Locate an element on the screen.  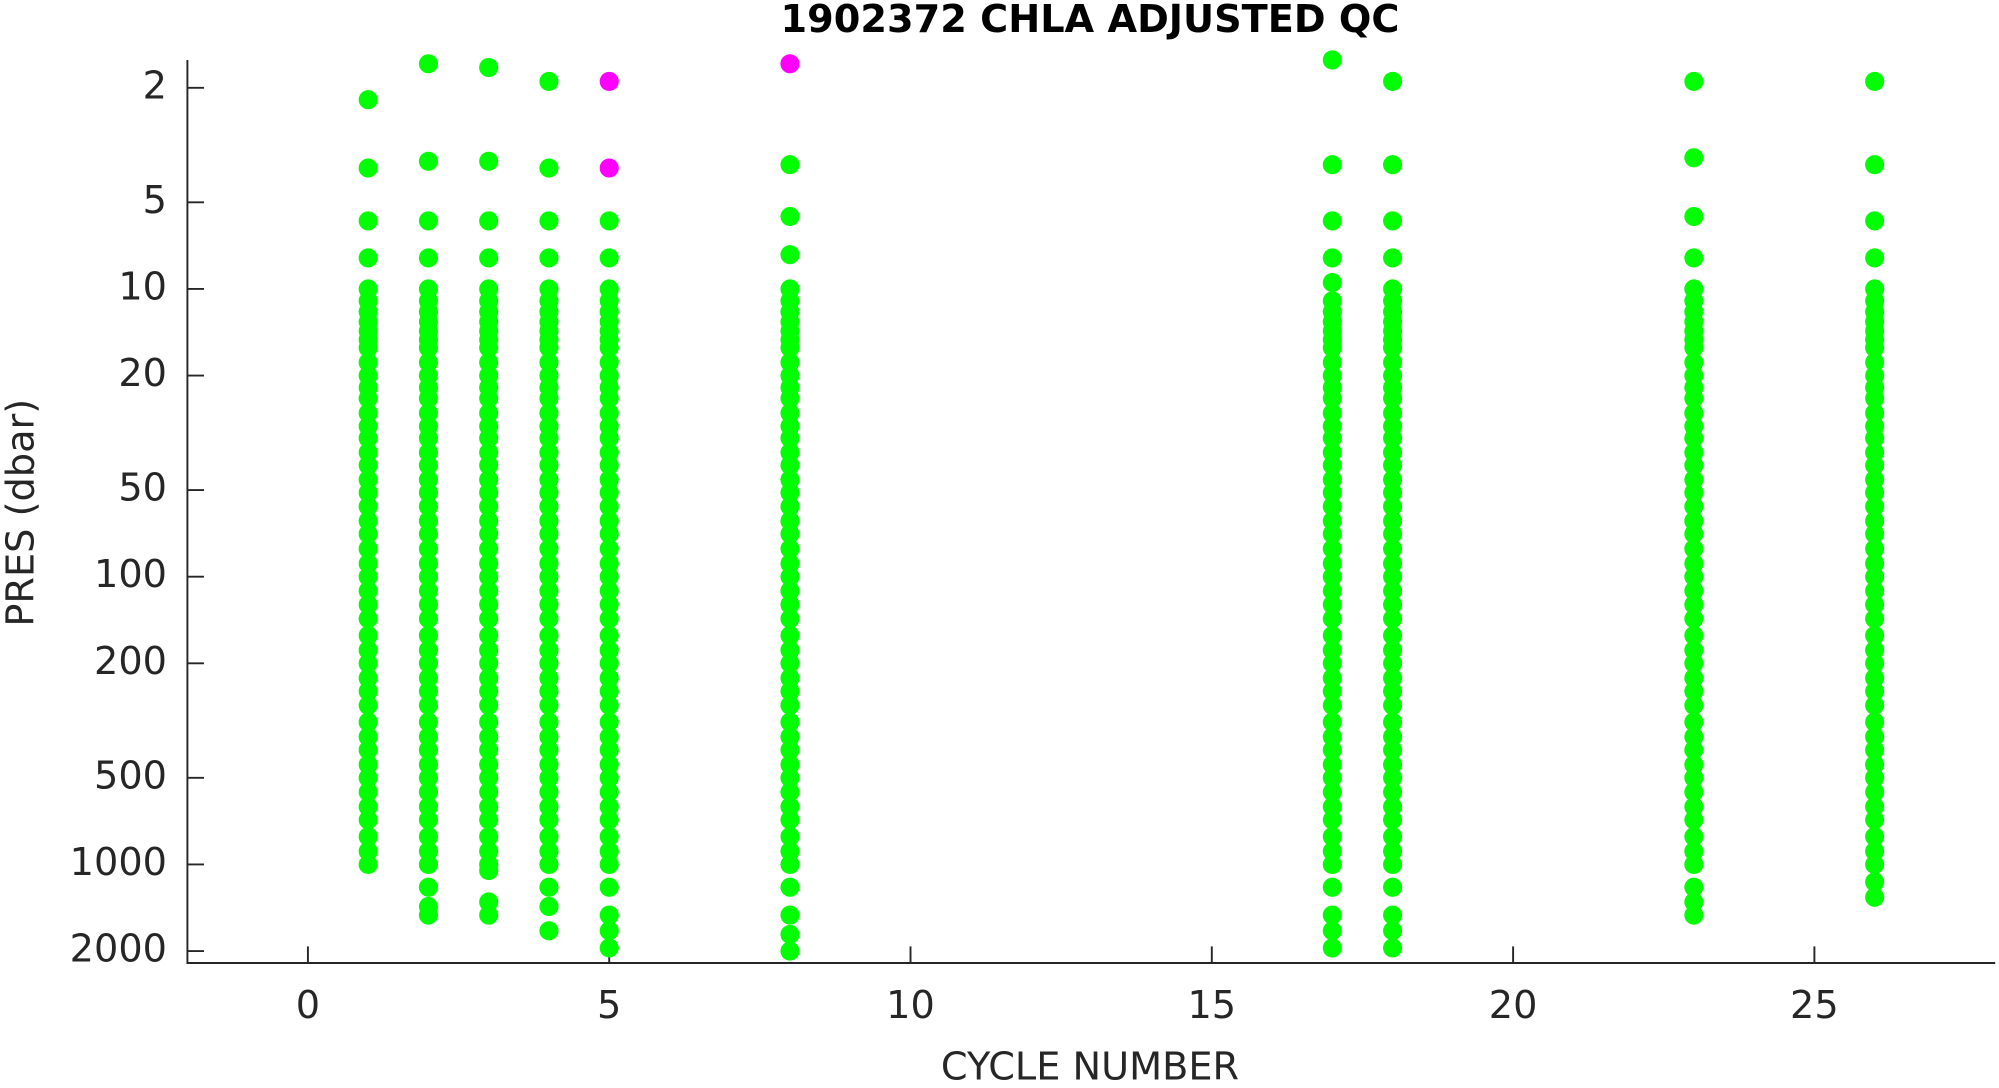
flagged-point is located at coordinates (790, 64).